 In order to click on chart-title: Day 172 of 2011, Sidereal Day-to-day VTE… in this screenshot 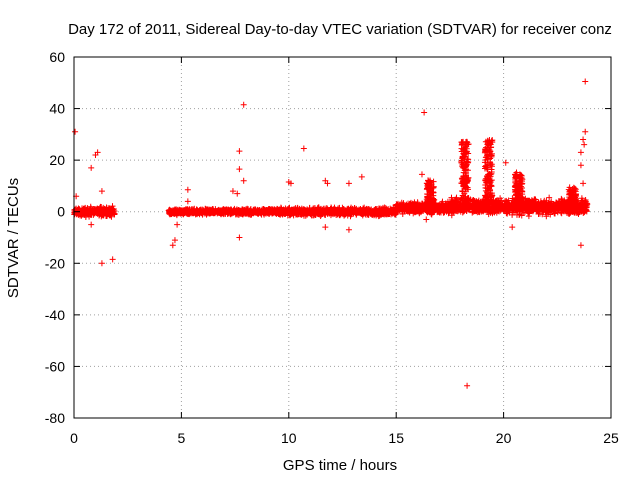, I will do `click(340, 29)`.